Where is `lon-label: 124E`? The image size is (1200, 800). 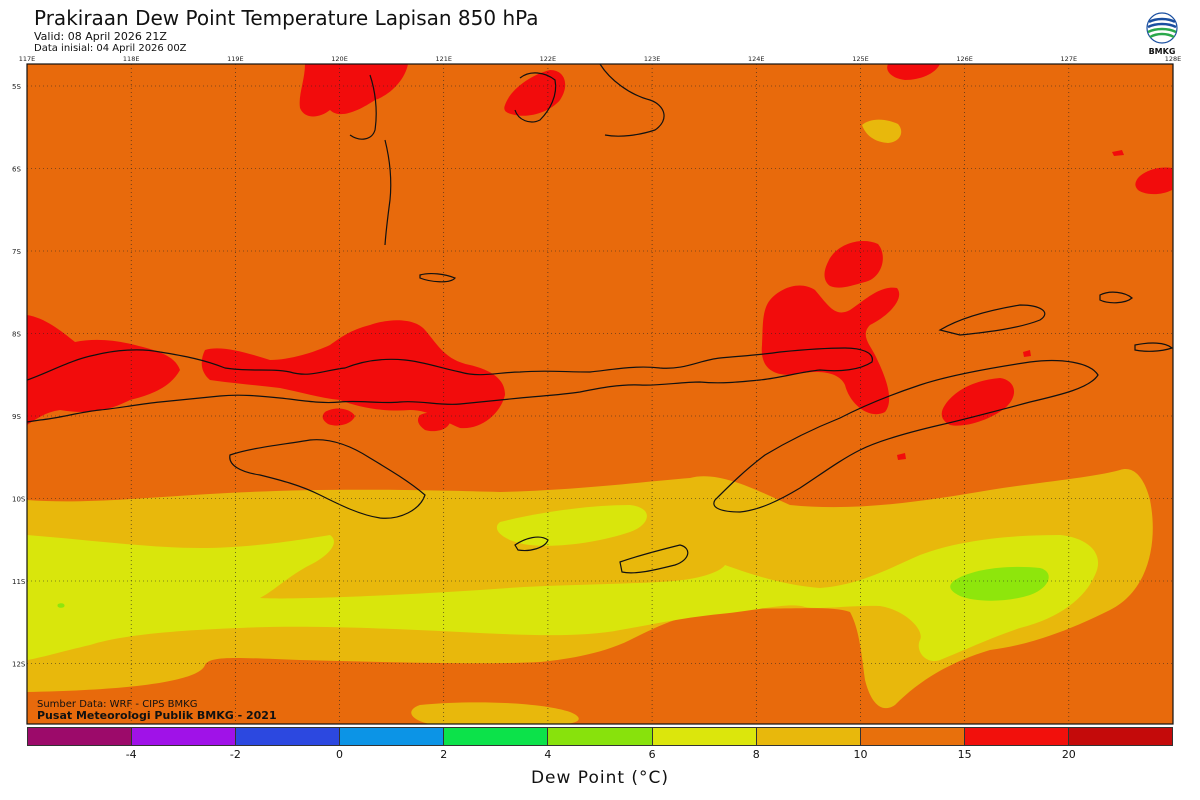 lon-label: 124E is located at coordinates (756, 59).